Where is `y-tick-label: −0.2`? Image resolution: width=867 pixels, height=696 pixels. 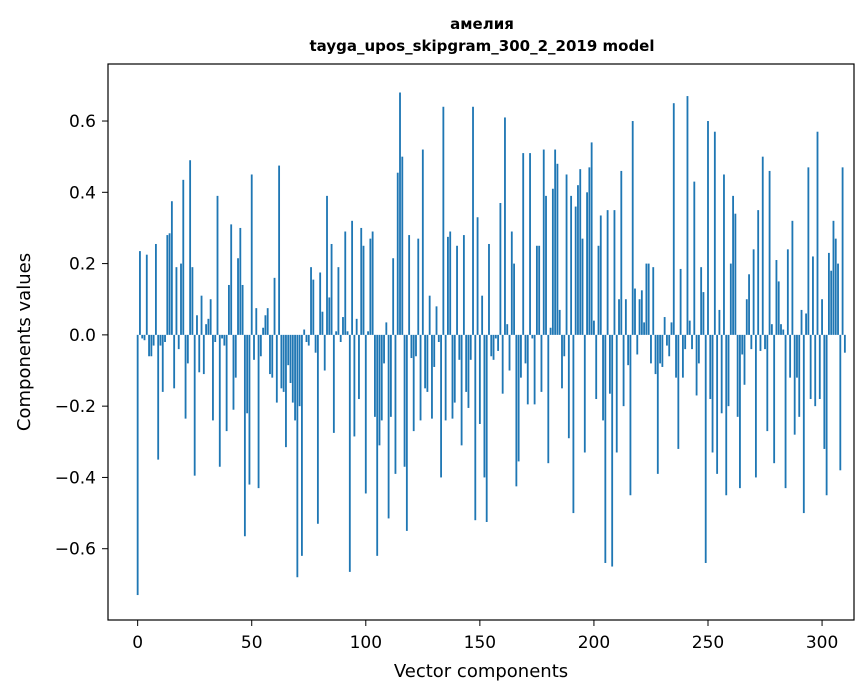
y-tick-label: −0.2 is located at coordinates (75, 407).